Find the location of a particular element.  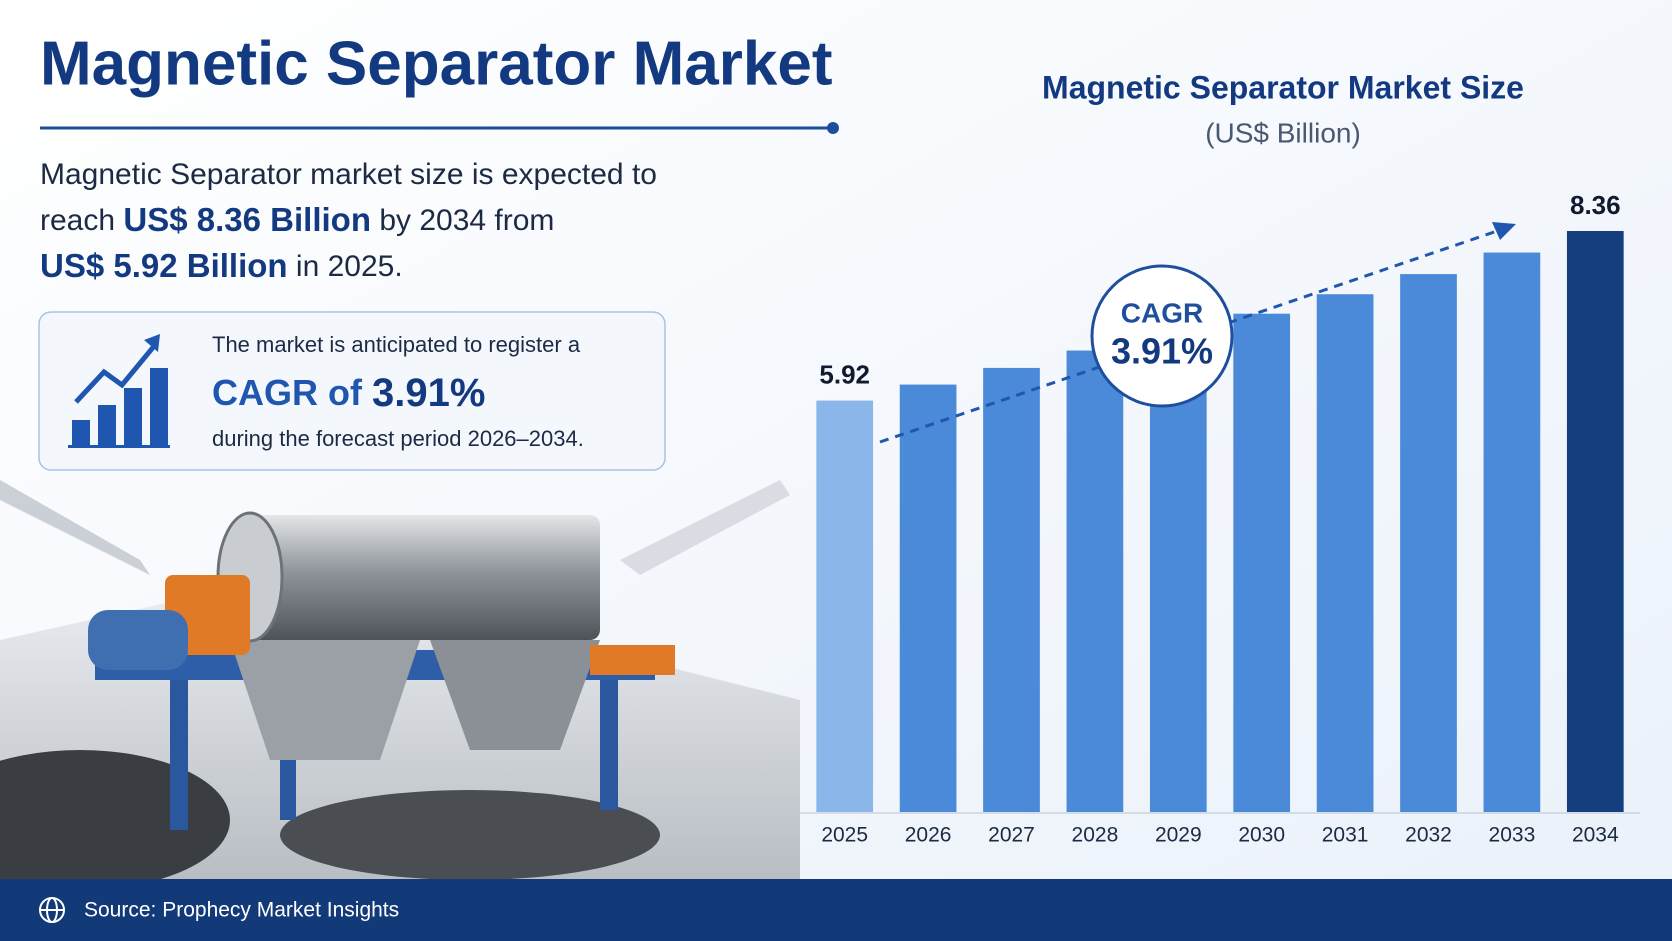

cagr-badge is located at coordinates (1162, 336).